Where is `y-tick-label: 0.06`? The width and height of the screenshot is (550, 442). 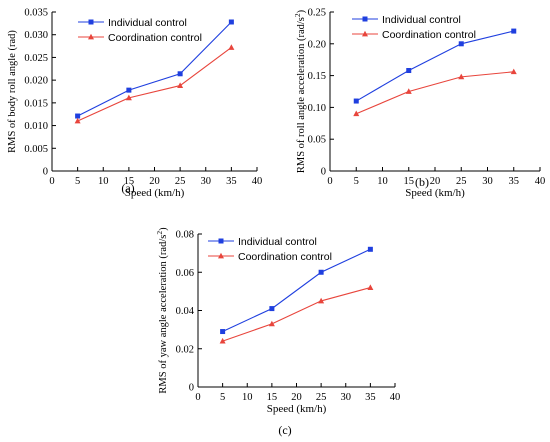 y-tick-label: 0.06 is located at coordinates (185, 273).